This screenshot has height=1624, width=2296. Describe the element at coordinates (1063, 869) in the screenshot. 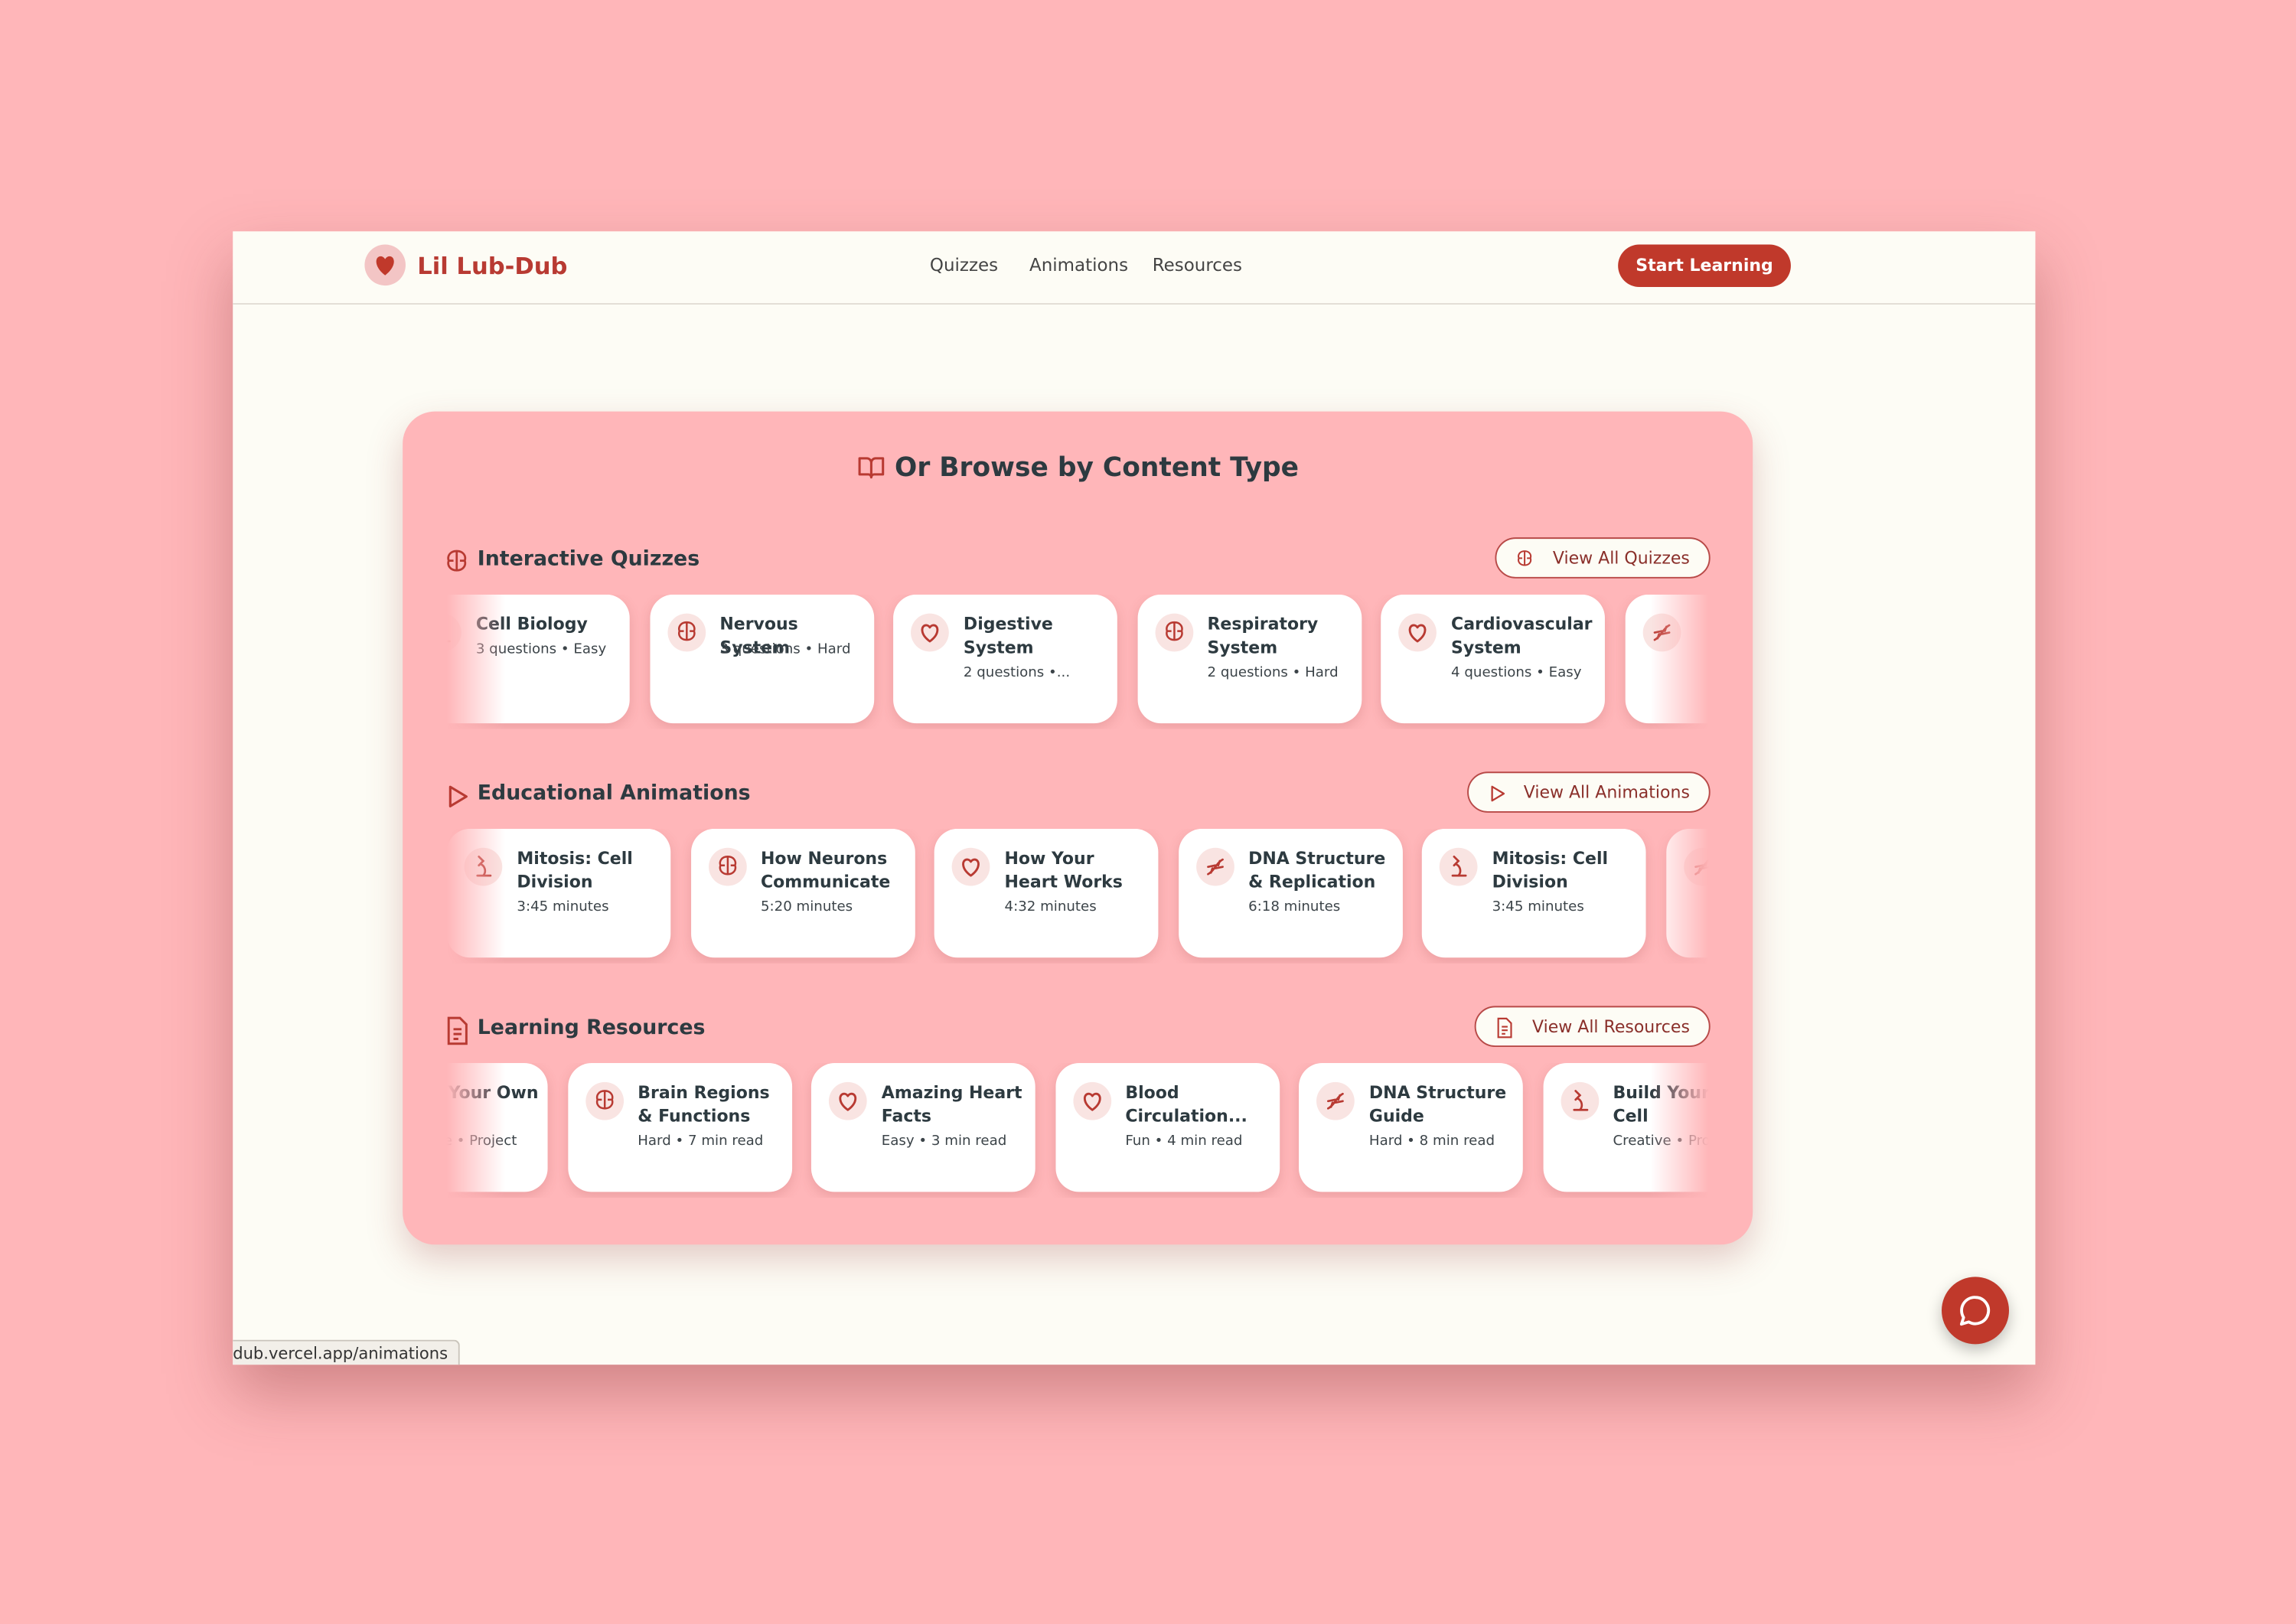

I see `card-title: How Your Heart Works` at that location.